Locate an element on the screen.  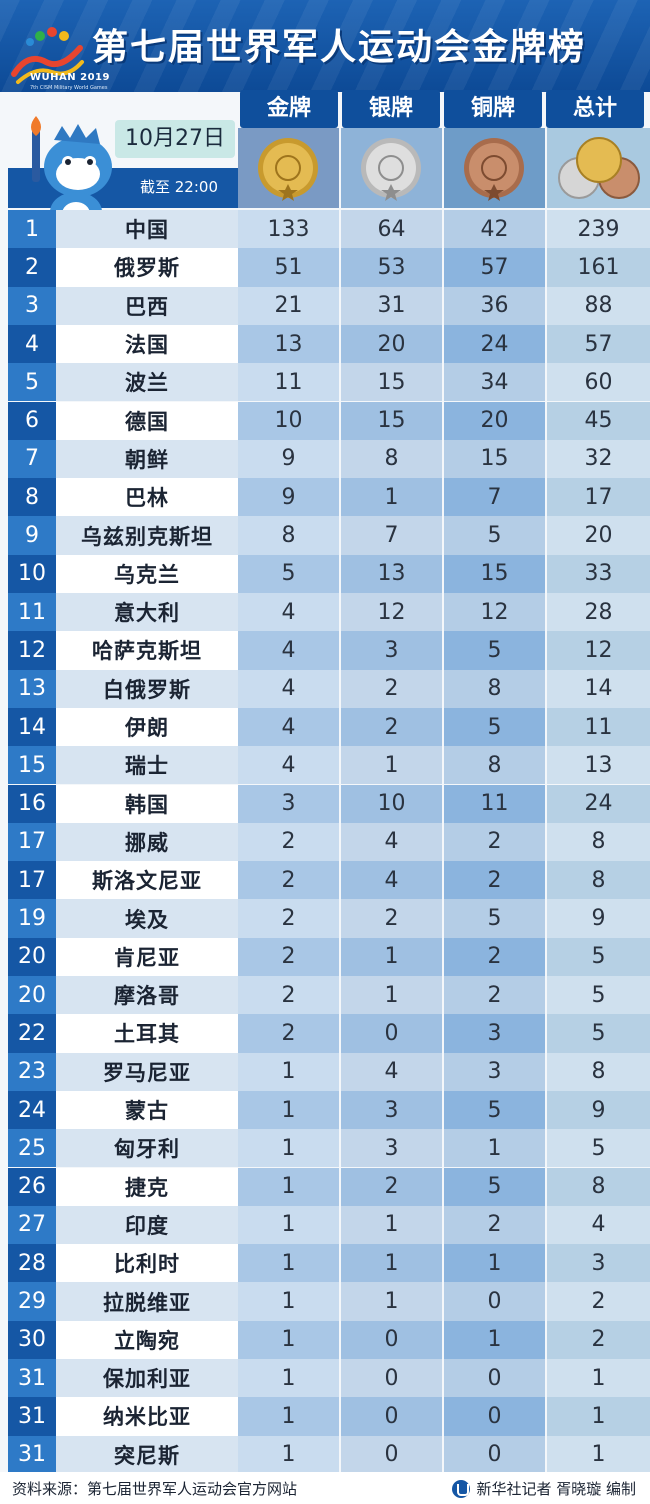
silver-count: 31 is located at coordinates (391, 305).